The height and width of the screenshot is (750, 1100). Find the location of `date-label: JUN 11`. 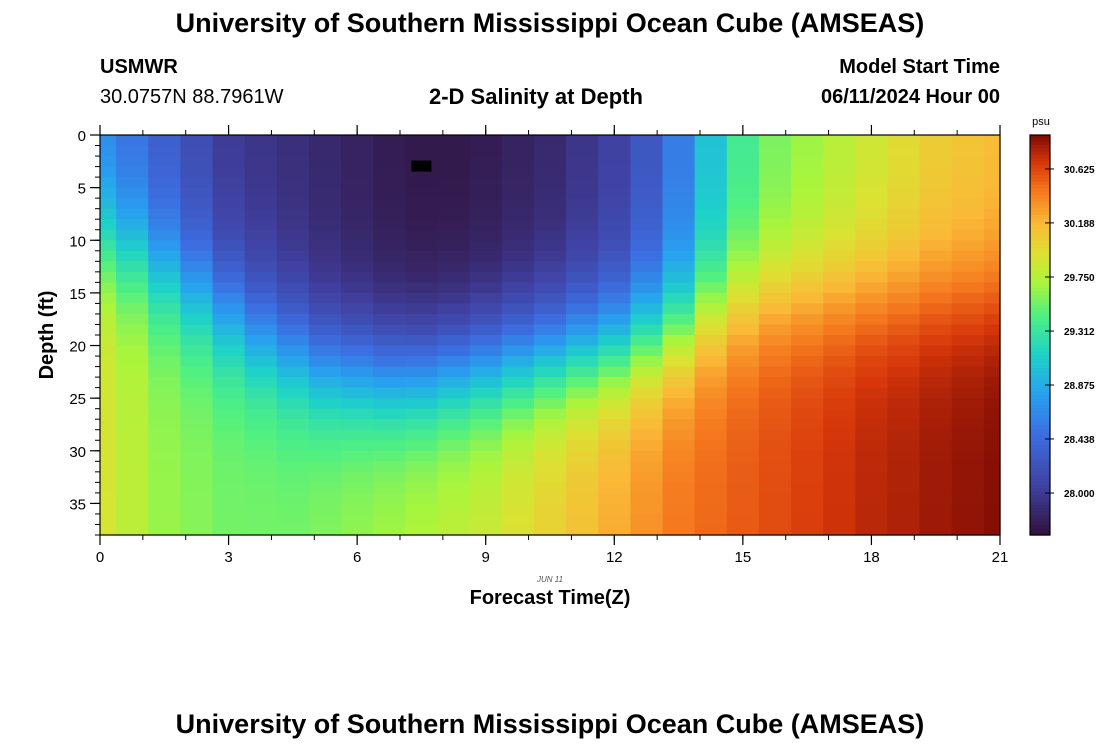

date-label: JUN 11 is located at coordinates (549, 579).